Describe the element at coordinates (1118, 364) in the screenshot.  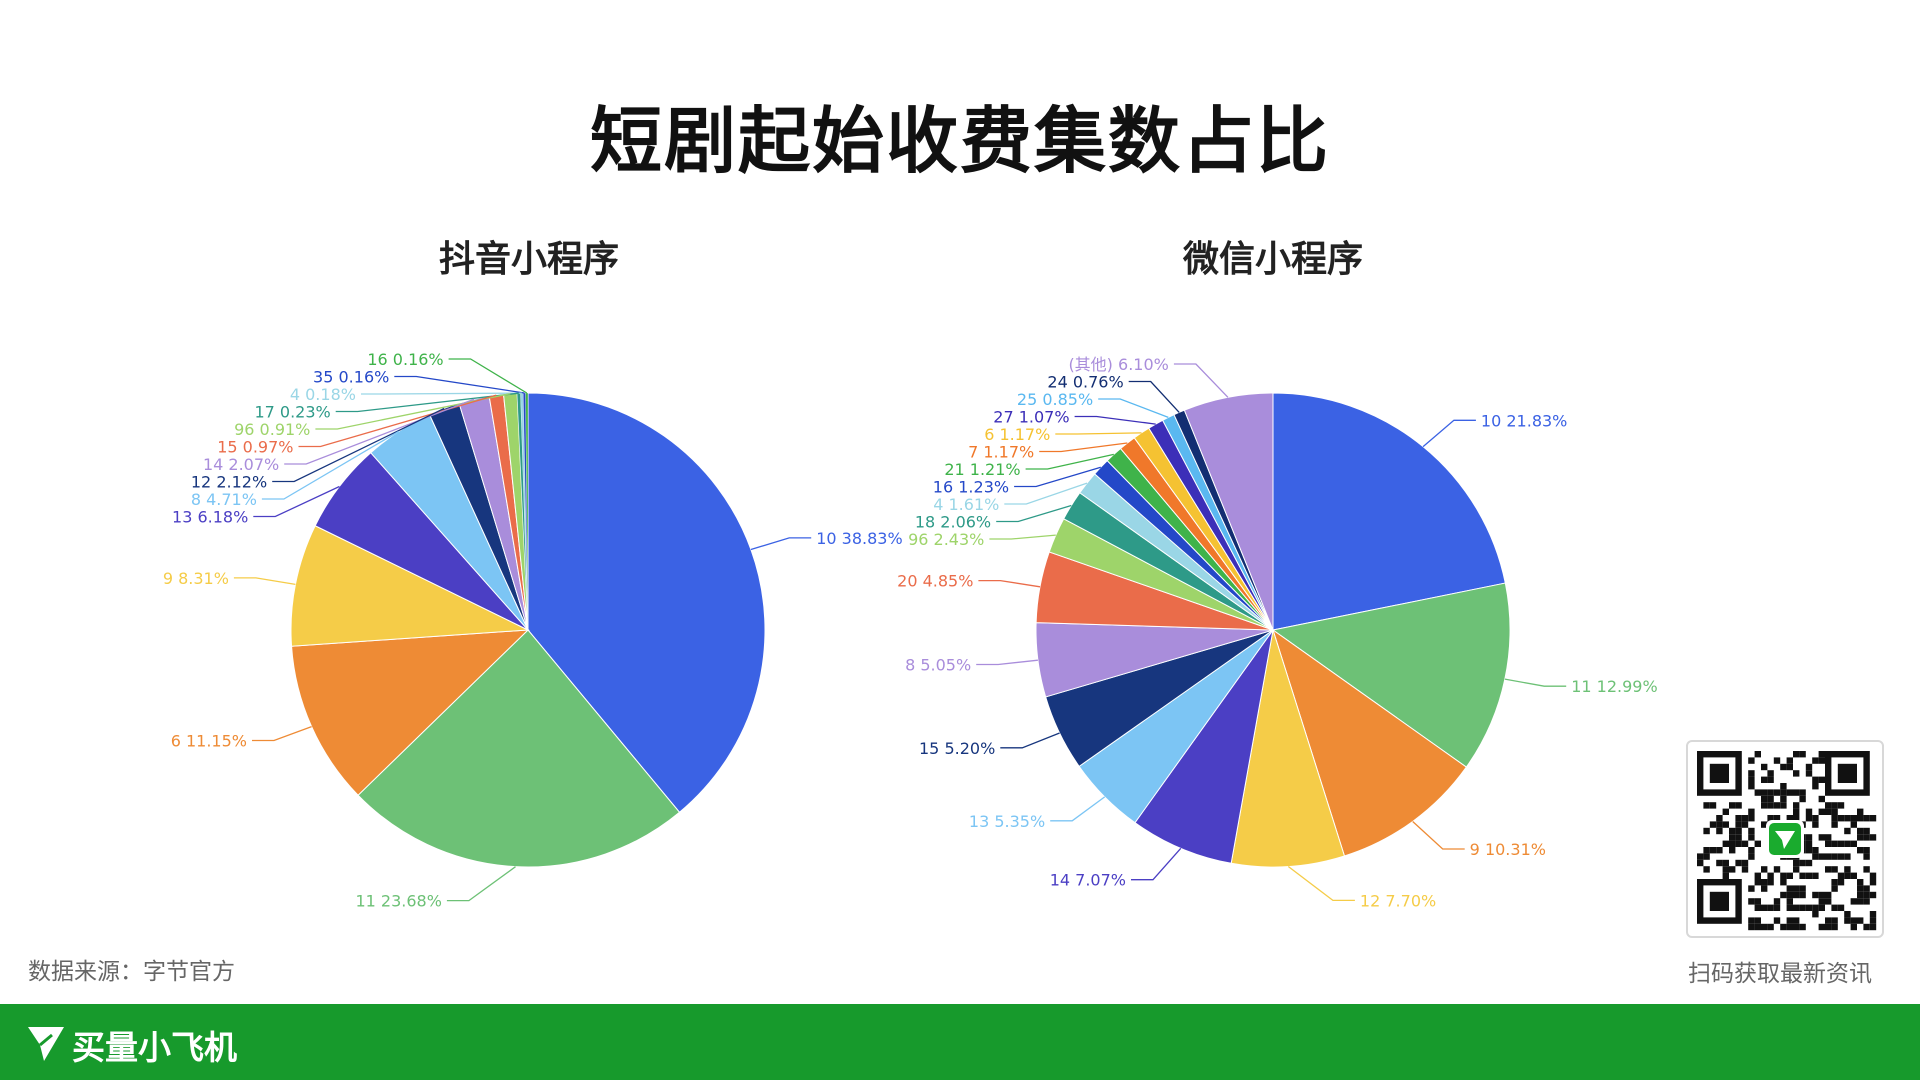
I see `pie1-label-19: (其他) 6.10%` at that location.